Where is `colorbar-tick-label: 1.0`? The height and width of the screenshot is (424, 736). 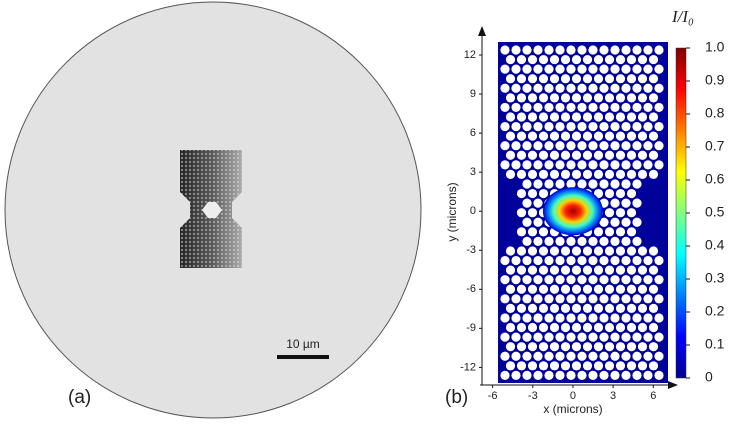
colorbar-tick-label: 1.0 is located at coordinates (715, 47).